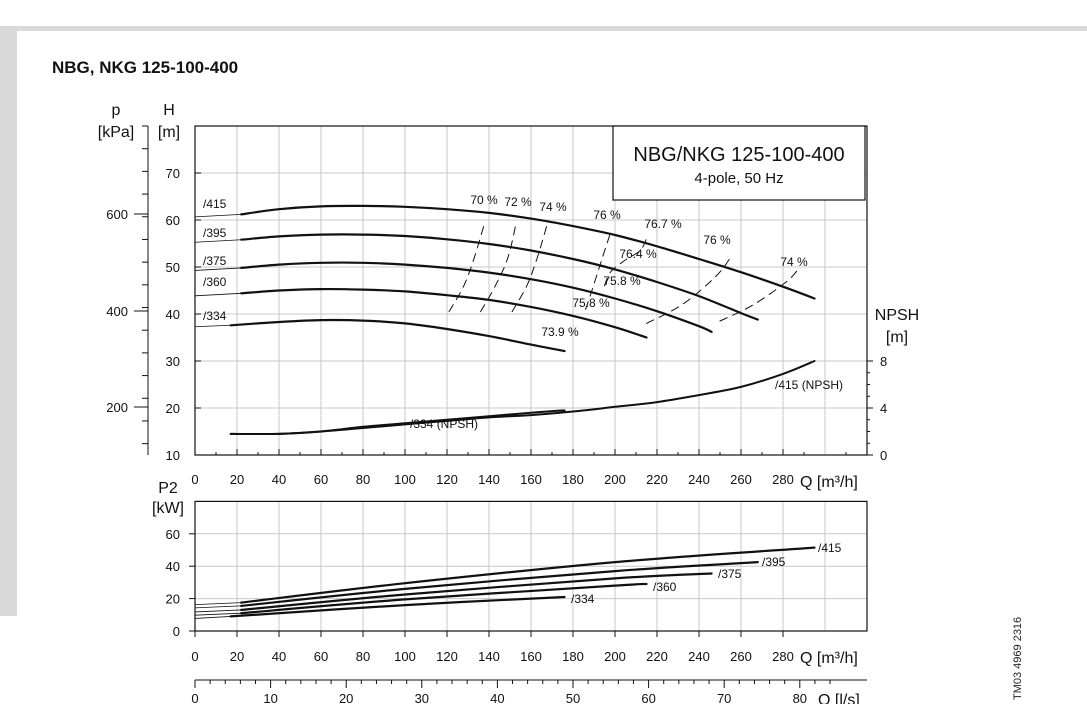 This screenshot has height=704, width=1087. Describe the element at coordinates (839, 698) in the screenshot. I see `ls-axis-label: Q [l/s]` at that location.